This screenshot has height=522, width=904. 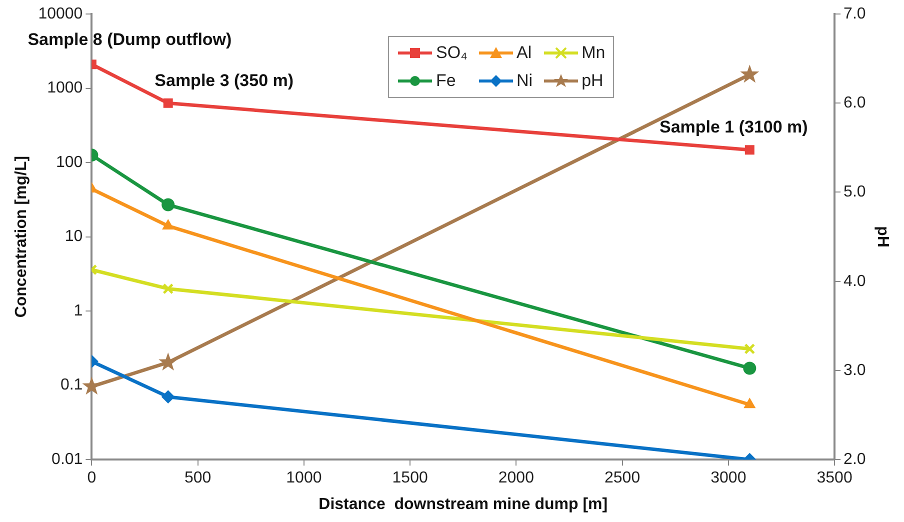 I want to click on y-tick-label: 1000, so click(x=65, y=88).